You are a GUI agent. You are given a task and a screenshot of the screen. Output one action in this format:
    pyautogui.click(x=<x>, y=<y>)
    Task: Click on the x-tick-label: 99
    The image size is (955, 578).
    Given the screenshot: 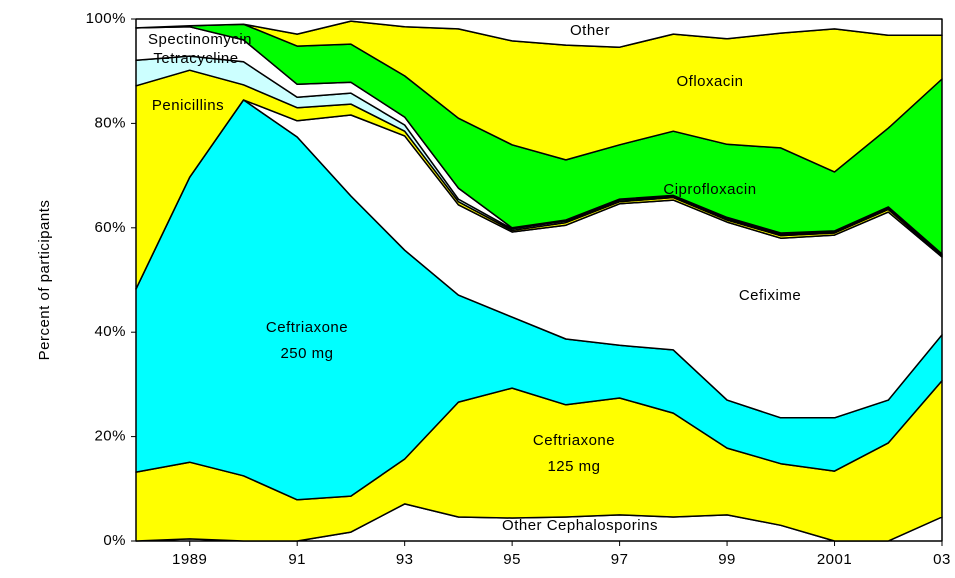 What is the action you would take?
    pyautogui.click(x=727, y=559)
    